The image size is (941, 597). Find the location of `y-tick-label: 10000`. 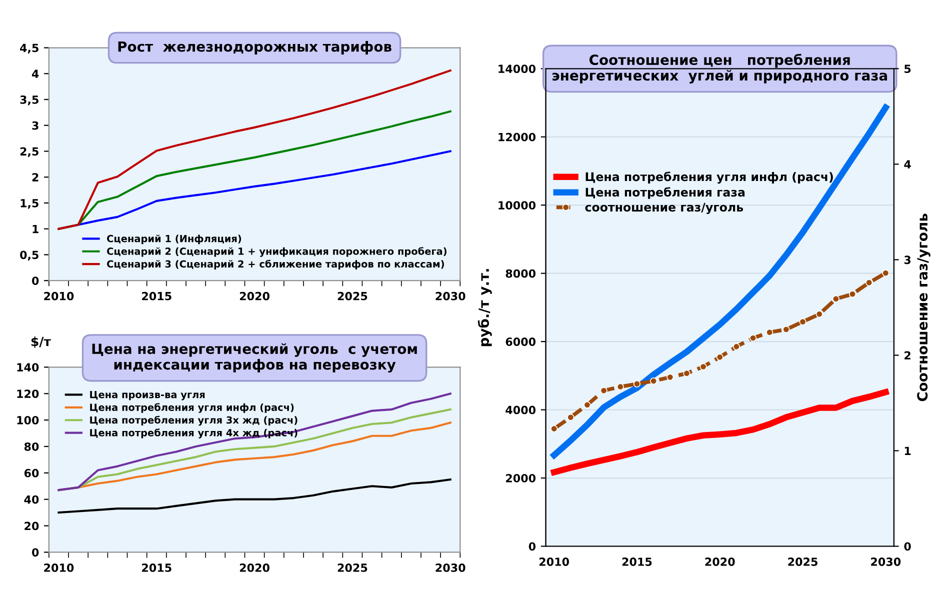

y-tick-label: 10000 is located at coordinates (517, 205).